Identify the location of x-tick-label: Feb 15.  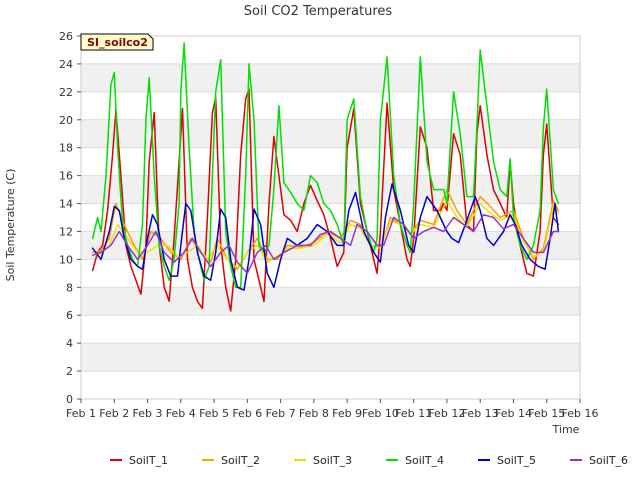
(546, 413).